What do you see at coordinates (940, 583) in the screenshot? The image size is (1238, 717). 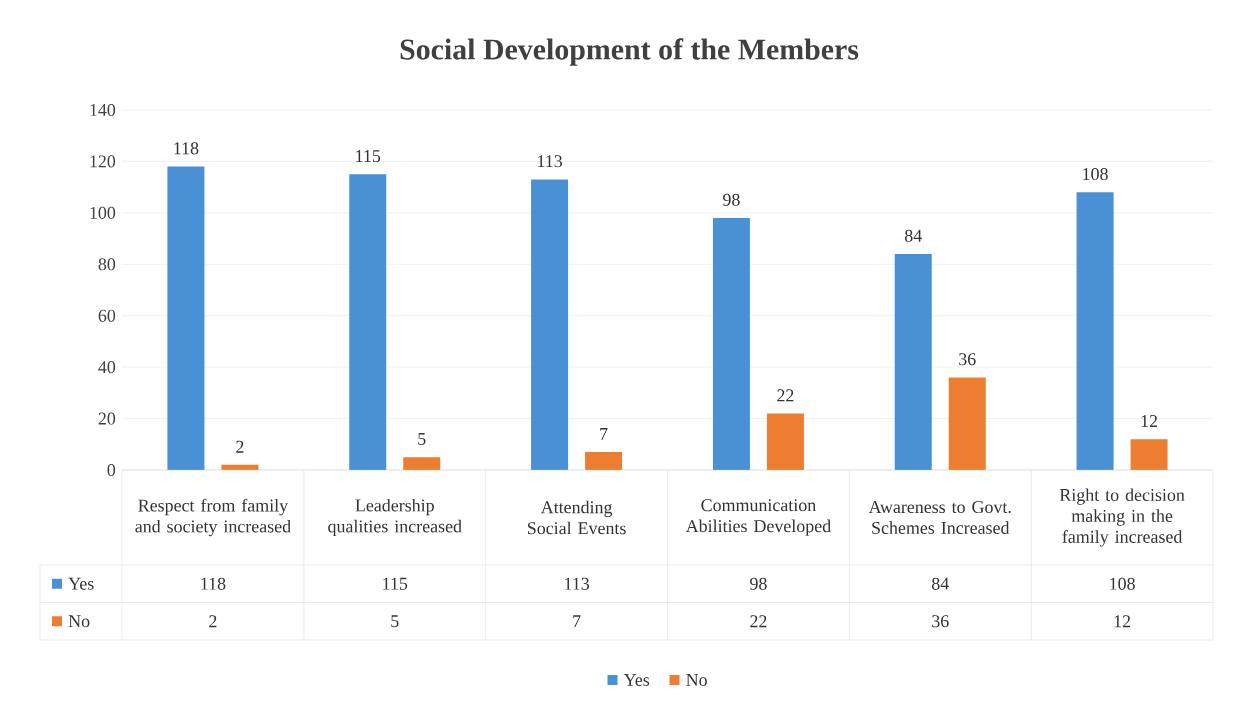 I see `data-label: 84` at bounding box center [940, 583].